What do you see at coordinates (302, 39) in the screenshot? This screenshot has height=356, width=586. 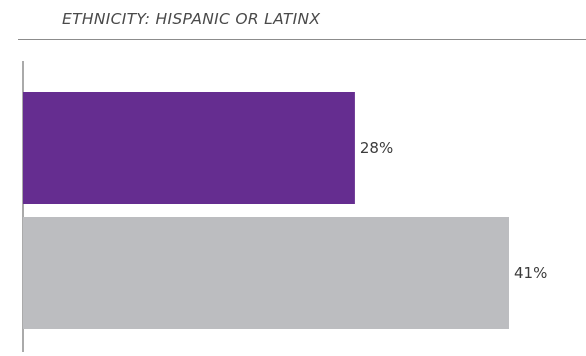 I see `title-divider` at bounding box center [302, 39].